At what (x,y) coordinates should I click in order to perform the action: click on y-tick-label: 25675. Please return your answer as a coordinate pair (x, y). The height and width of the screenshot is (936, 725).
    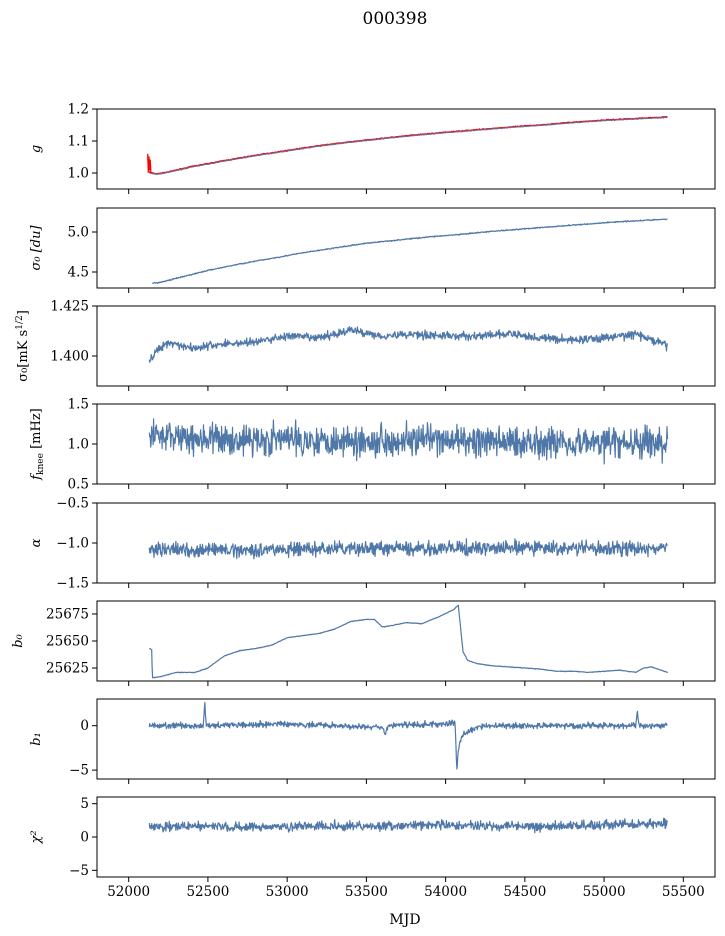
    Looking at the image, I should click on (67, 614).